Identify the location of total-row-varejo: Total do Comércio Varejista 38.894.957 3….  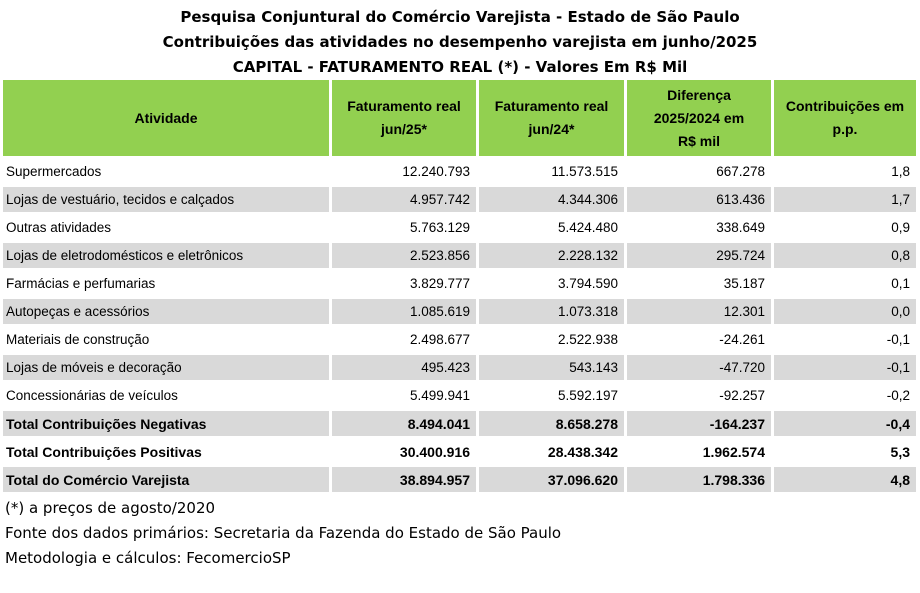
(459, 478).